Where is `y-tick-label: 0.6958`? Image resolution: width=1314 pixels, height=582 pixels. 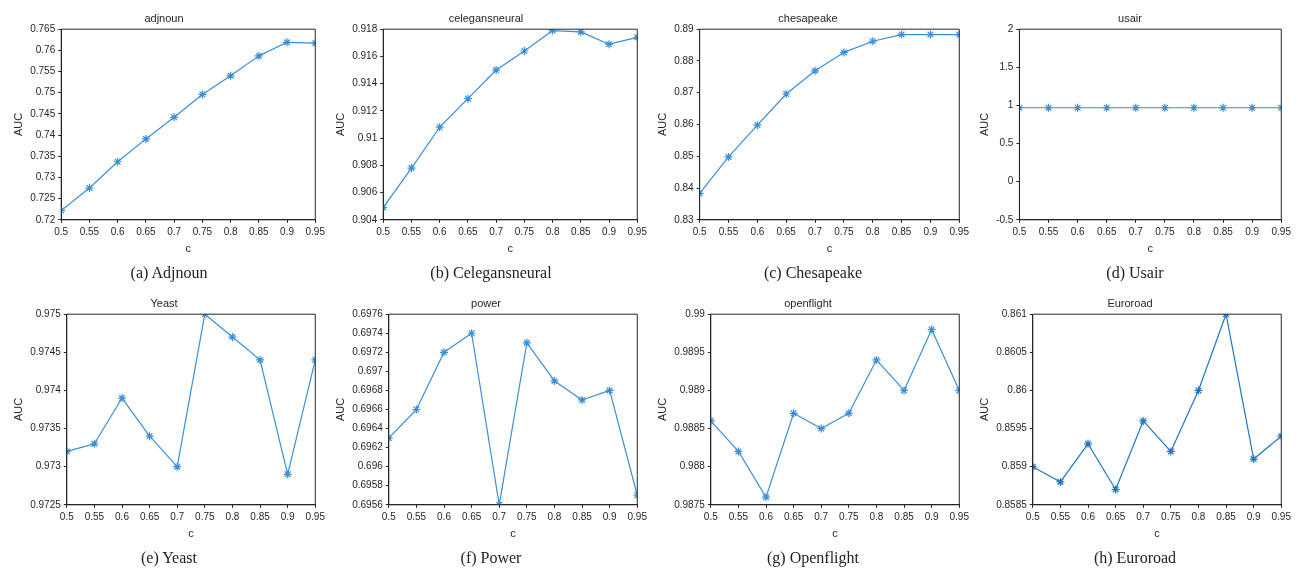 y-tick-label: 0.6958 is located at coordinates (368, 485).